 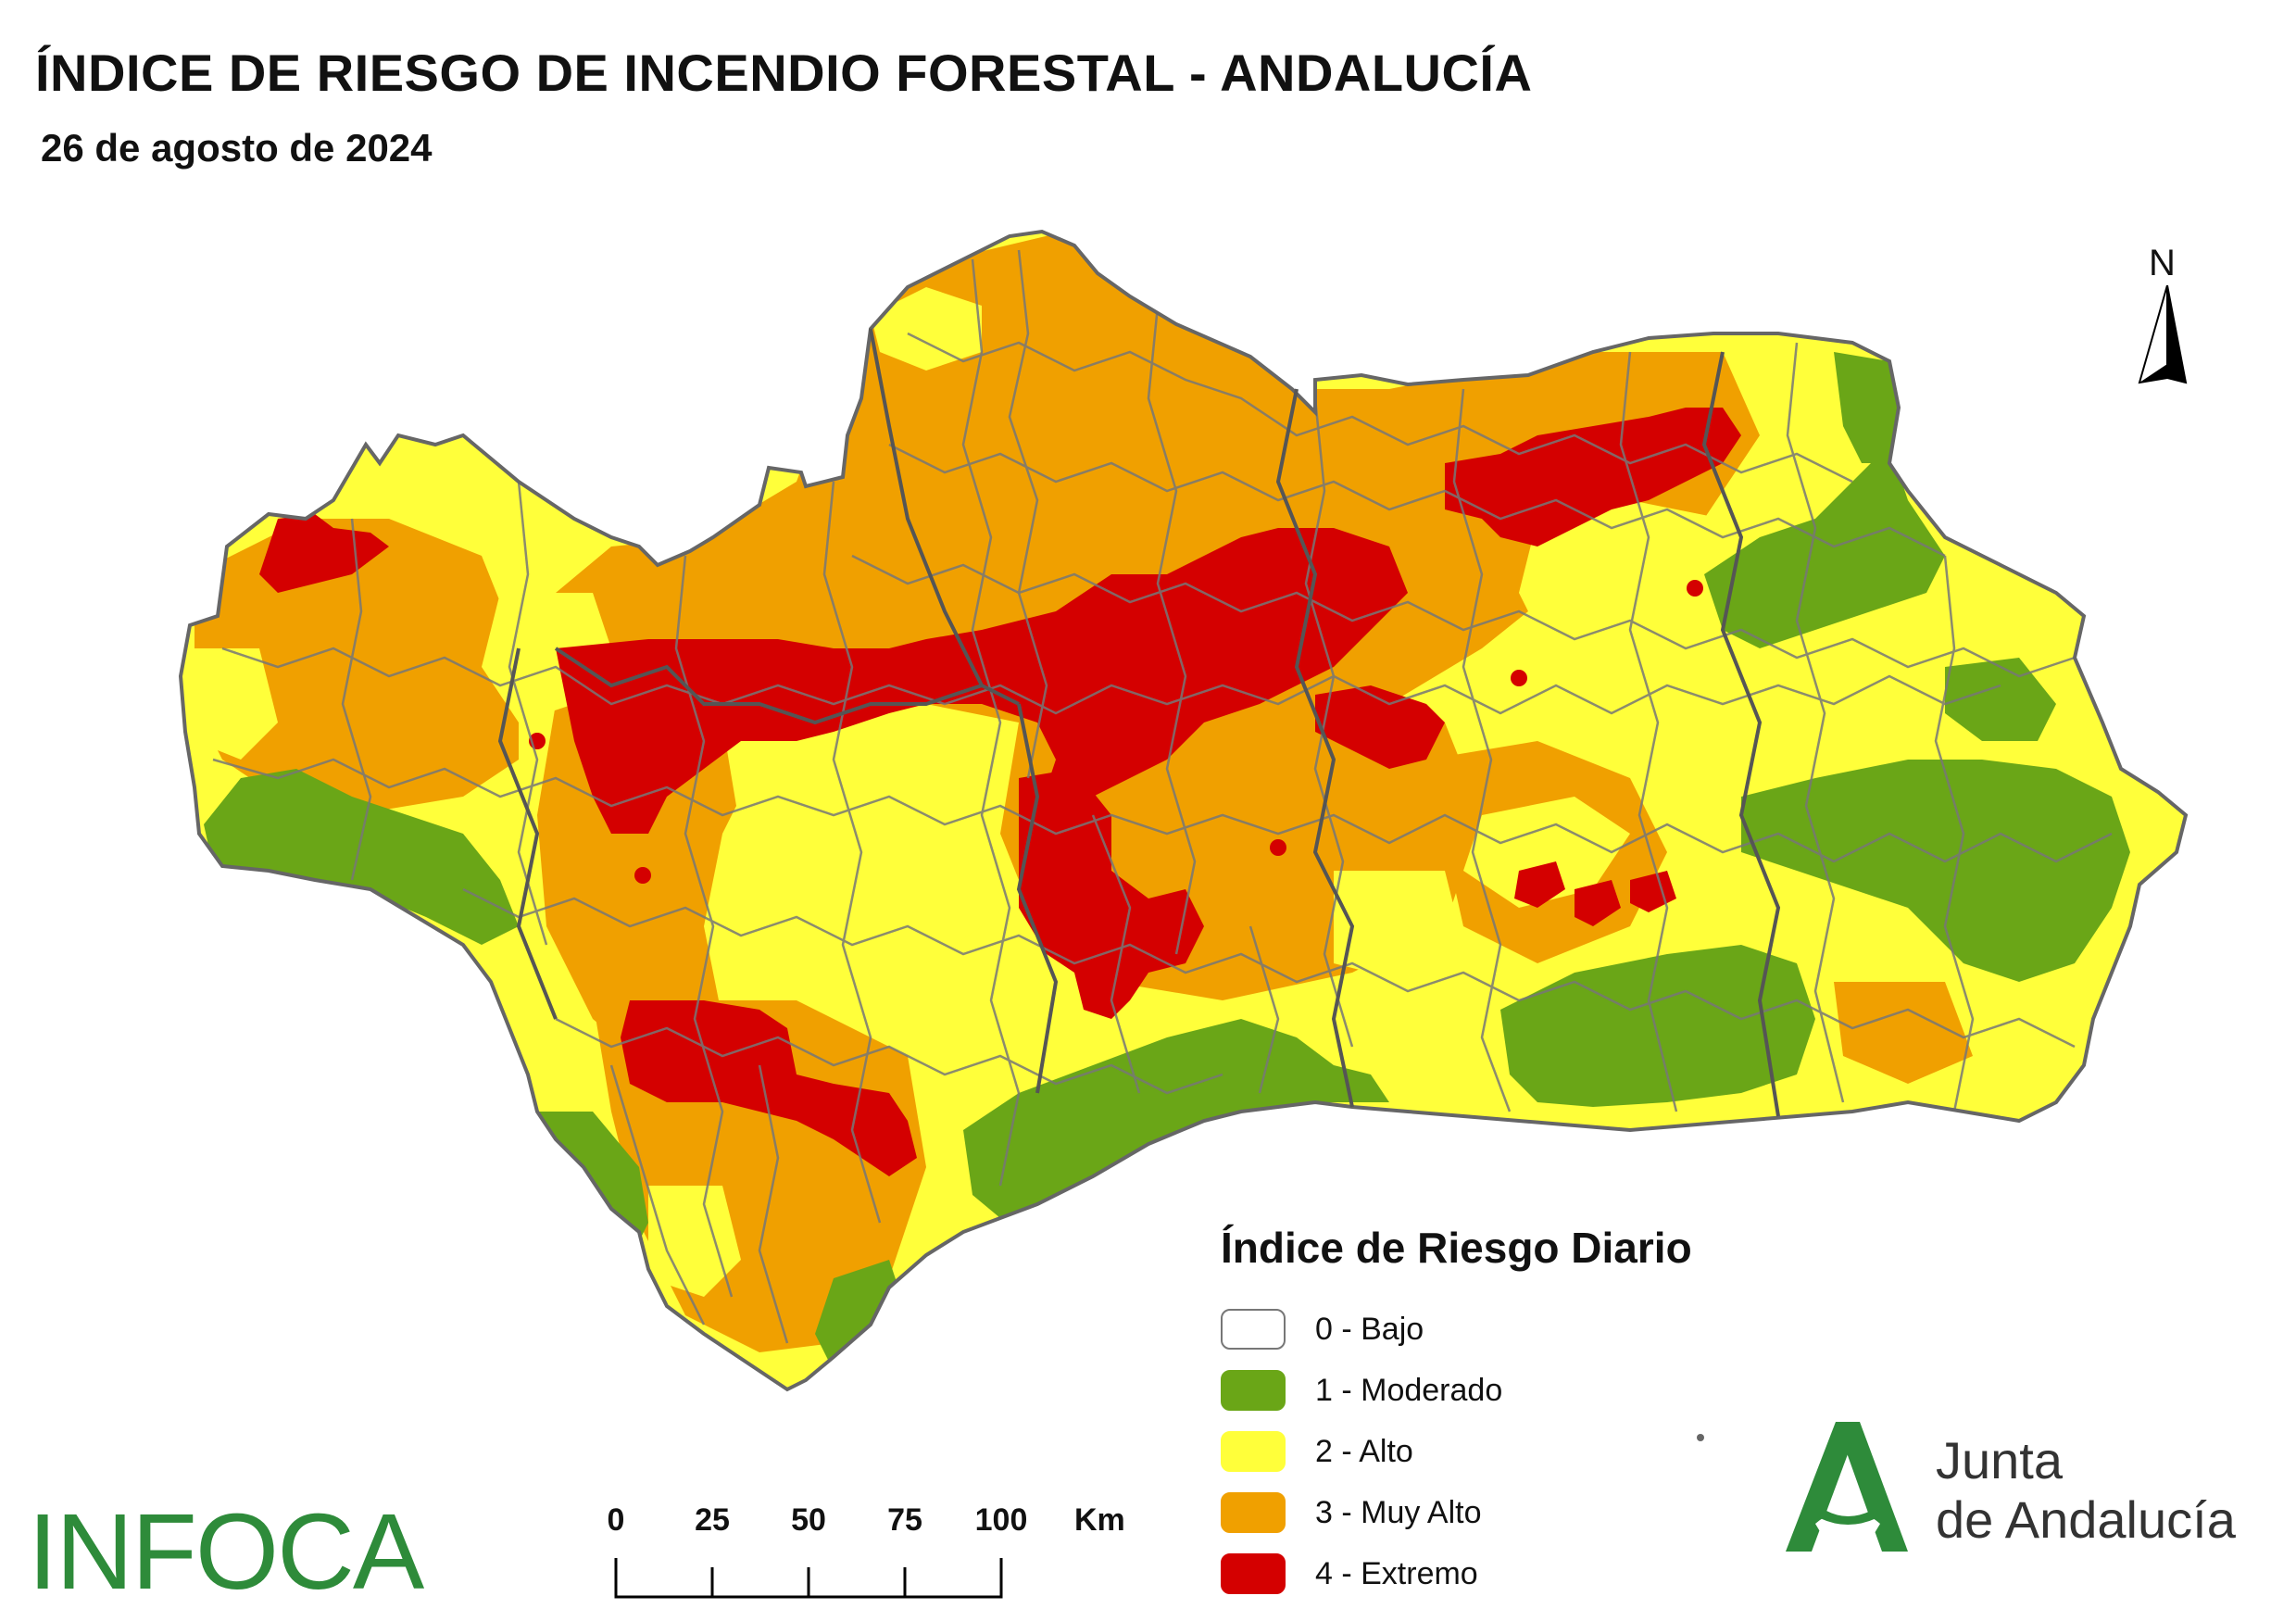 What do you see at coordinates (1847, 1487) in the screenshot?
I see `junta-andalucia-logo-icon` at bounding box center [1847, 1487].